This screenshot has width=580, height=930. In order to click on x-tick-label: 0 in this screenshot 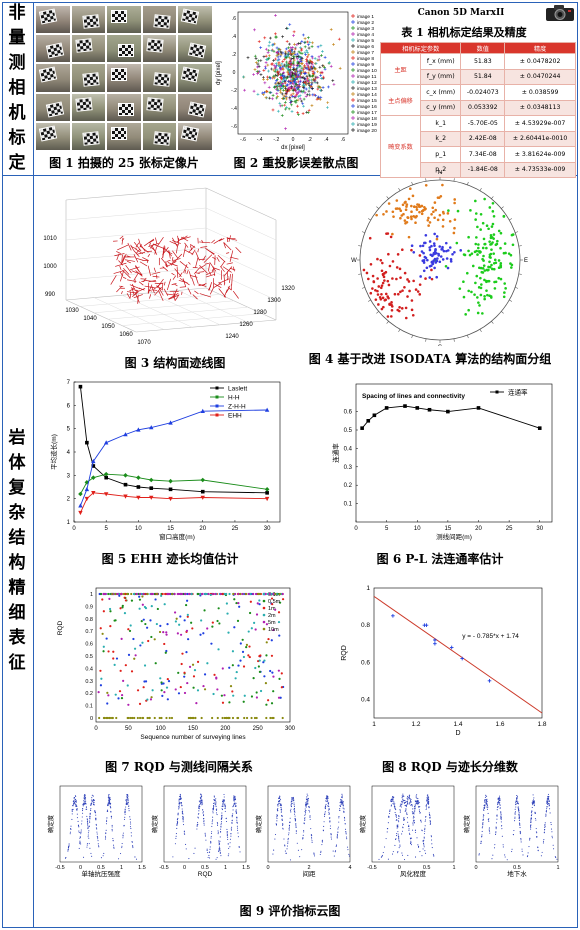, I will do `click(399, 868)`.